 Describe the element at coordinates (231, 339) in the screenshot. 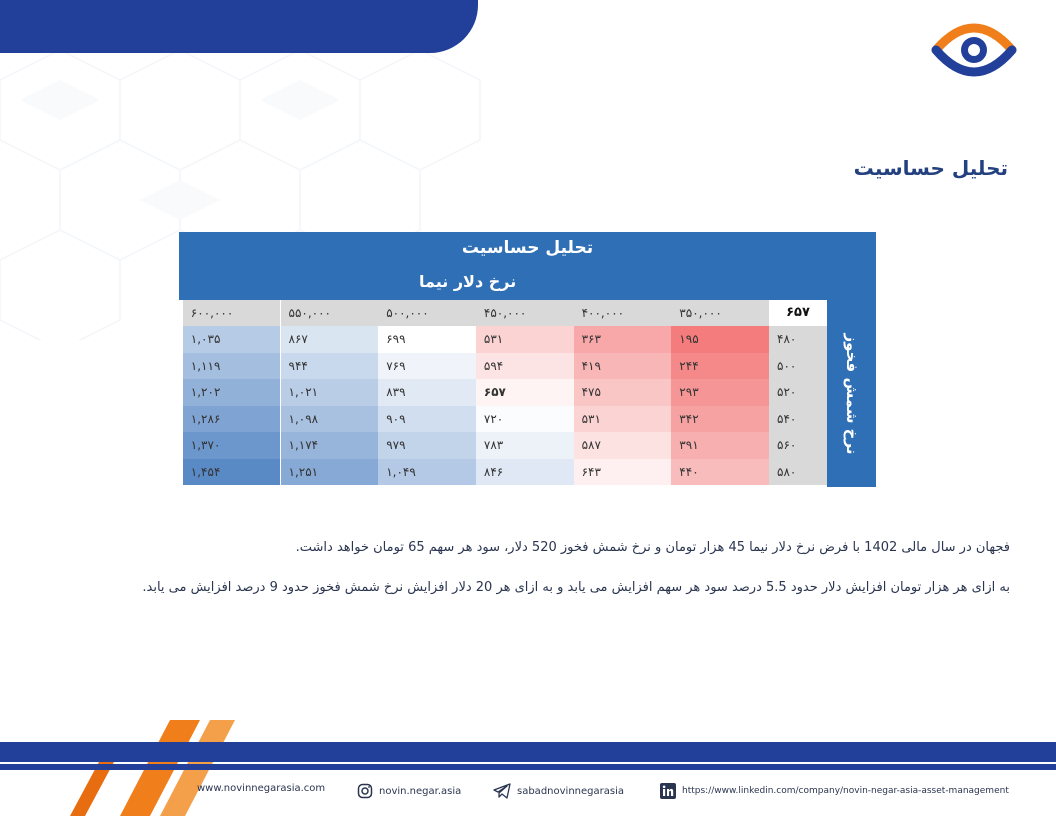

I see `table-cell: ۱,۰۳۵` at that location.